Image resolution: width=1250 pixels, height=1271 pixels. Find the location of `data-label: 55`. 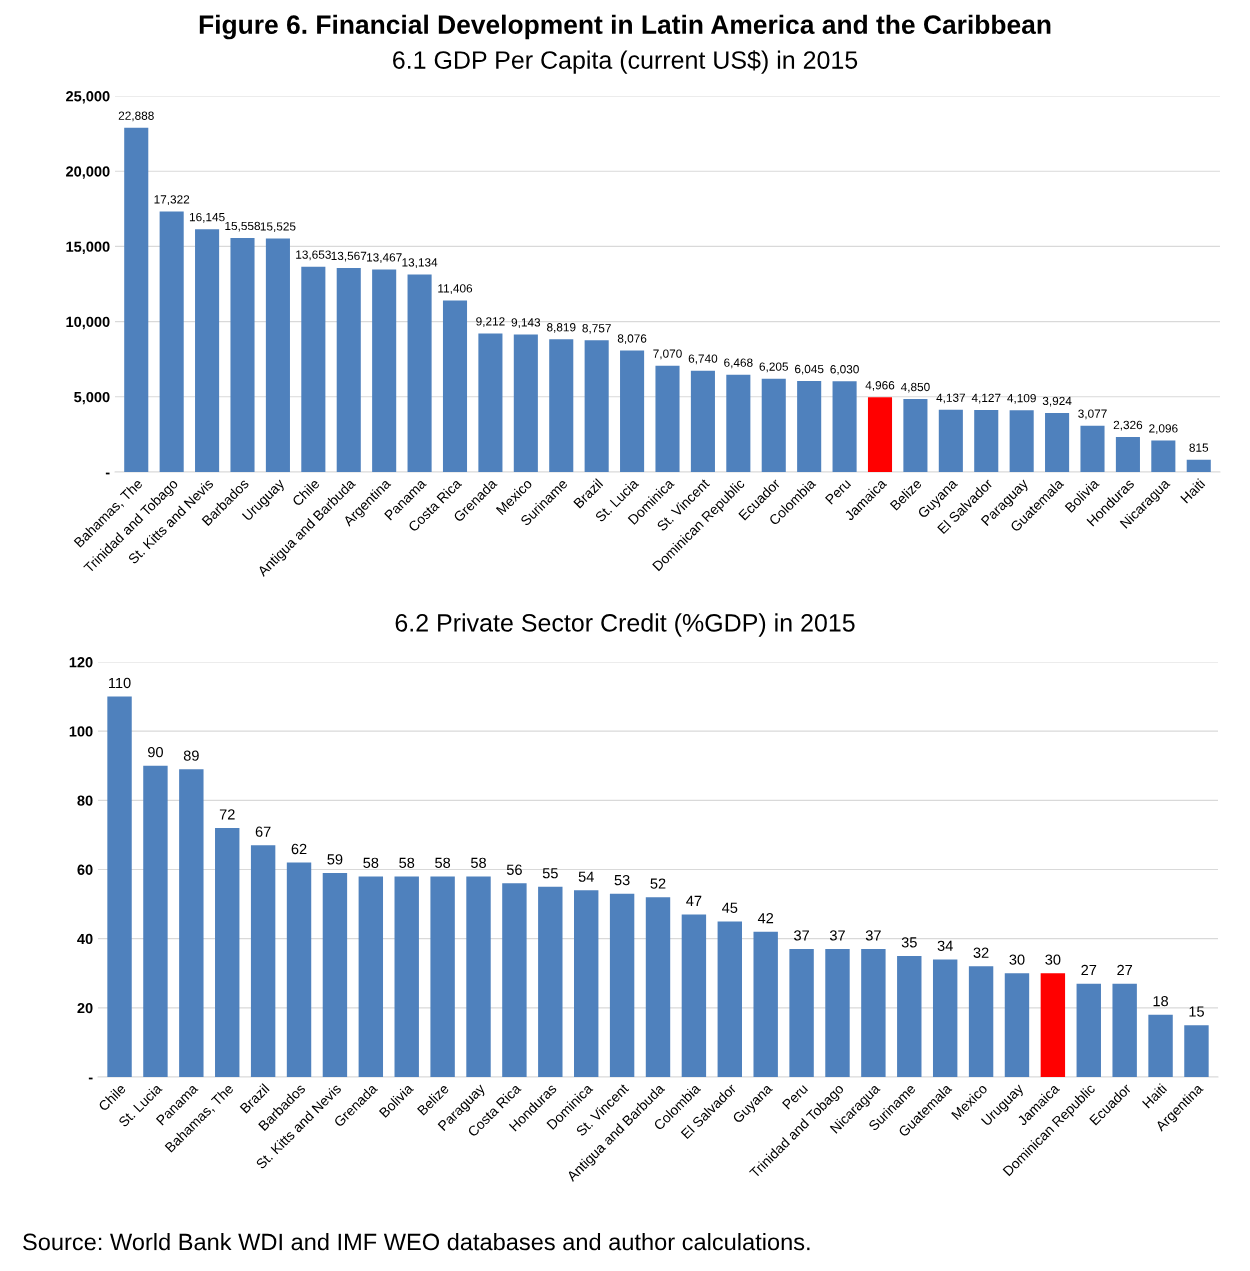

data-label: 55 is located at coordinates (550, 873).